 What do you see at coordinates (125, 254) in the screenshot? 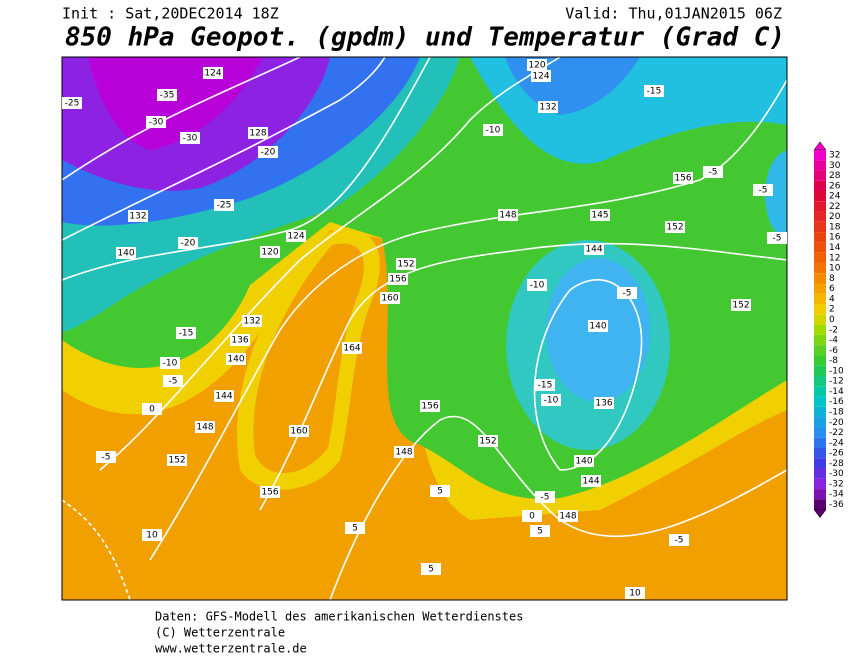
I see `contour-label-text: 140` at bounding box center [125, 254].